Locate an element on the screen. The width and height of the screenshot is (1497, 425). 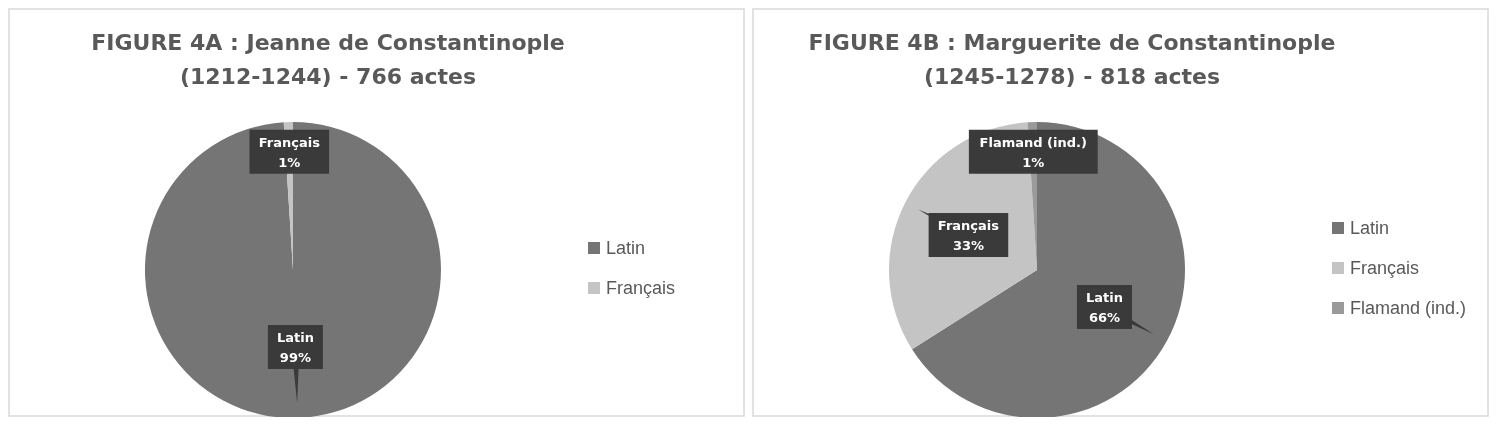
chart-title: FIGURE 4B : Marguerite de Constantinople (1245-1278) - 818 actes is located at coordinates (1072, 59).